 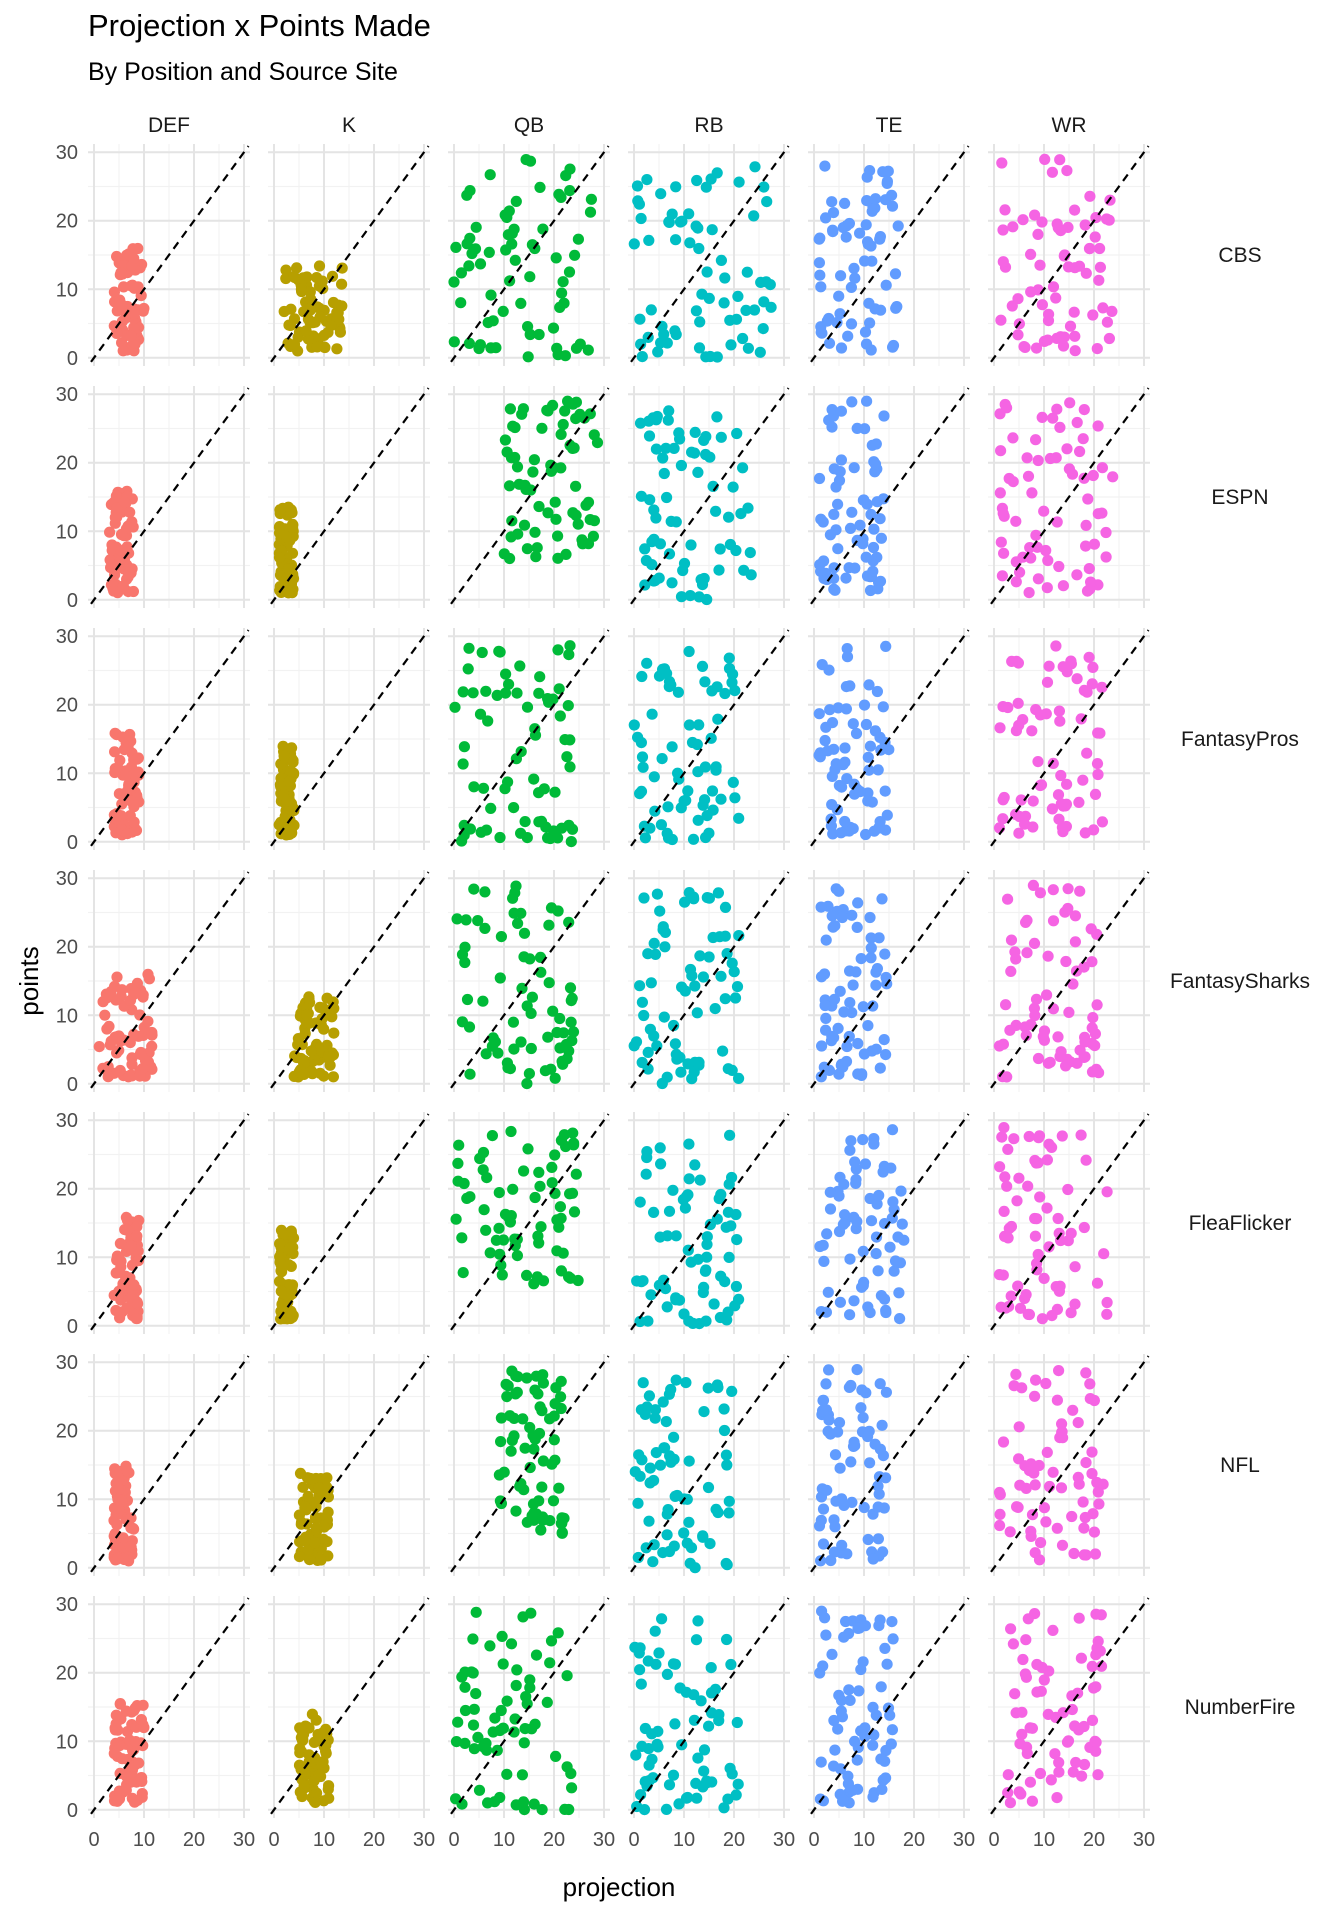 What do you see at coordinates (243, 72) in the screenshot?
I see `chart-subtitle: By Position and Source Site` at bounding box center [243, 72].